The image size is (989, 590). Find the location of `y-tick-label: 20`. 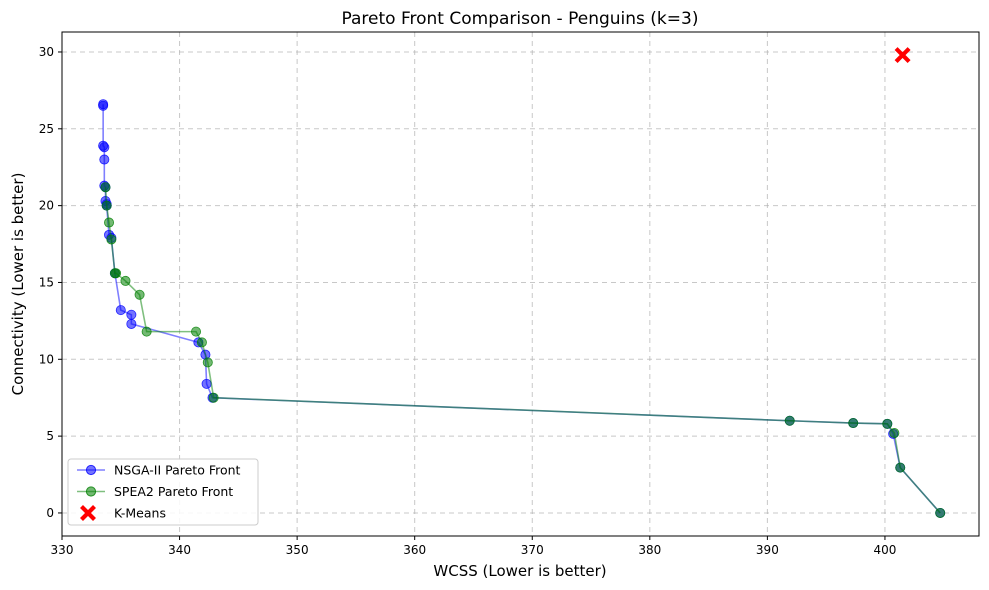

y-tick-label: 20 is located at coordinates (46, 206).